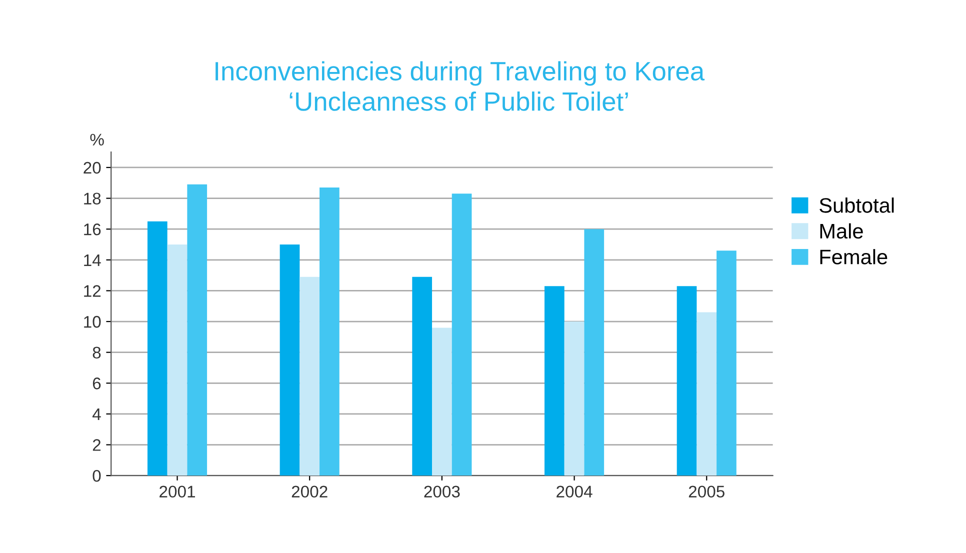  Describe the element at coordinates (92, 230) in the screenshot. I see `y-tick-label: 16` at that location.